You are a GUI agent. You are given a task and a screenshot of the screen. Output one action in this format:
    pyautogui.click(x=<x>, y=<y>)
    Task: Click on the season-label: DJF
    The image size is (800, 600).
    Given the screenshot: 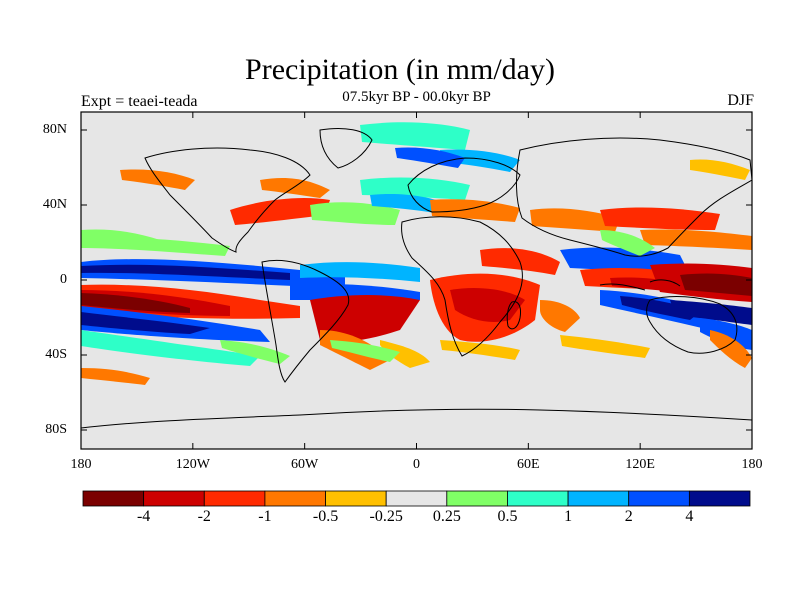 What is the action you would take?
    pyautogui.click(x=740, y=100)
    